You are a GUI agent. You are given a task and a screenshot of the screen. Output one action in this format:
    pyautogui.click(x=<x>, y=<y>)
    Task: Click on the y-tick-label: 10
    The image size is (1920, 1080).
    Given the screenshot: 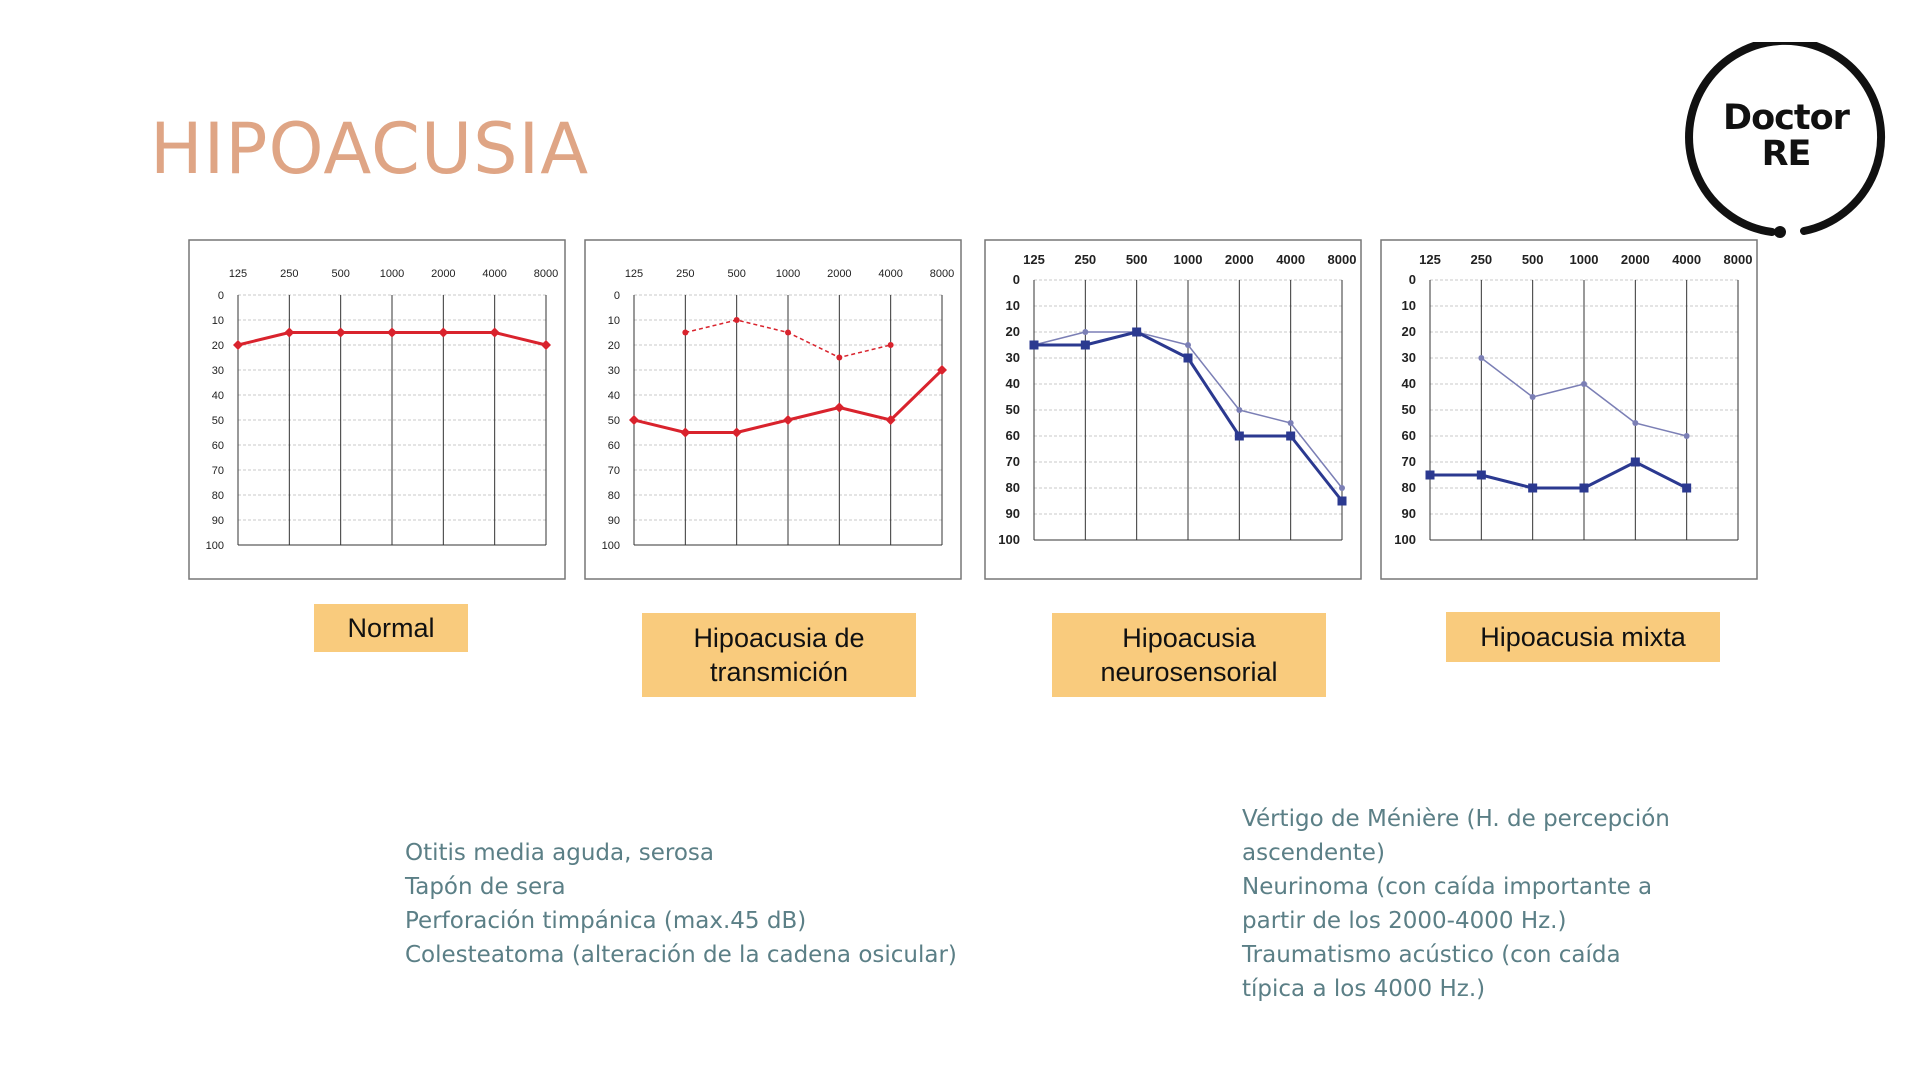 What is the action you would take?
    pyautogui.click(x=1409, y=305)
    